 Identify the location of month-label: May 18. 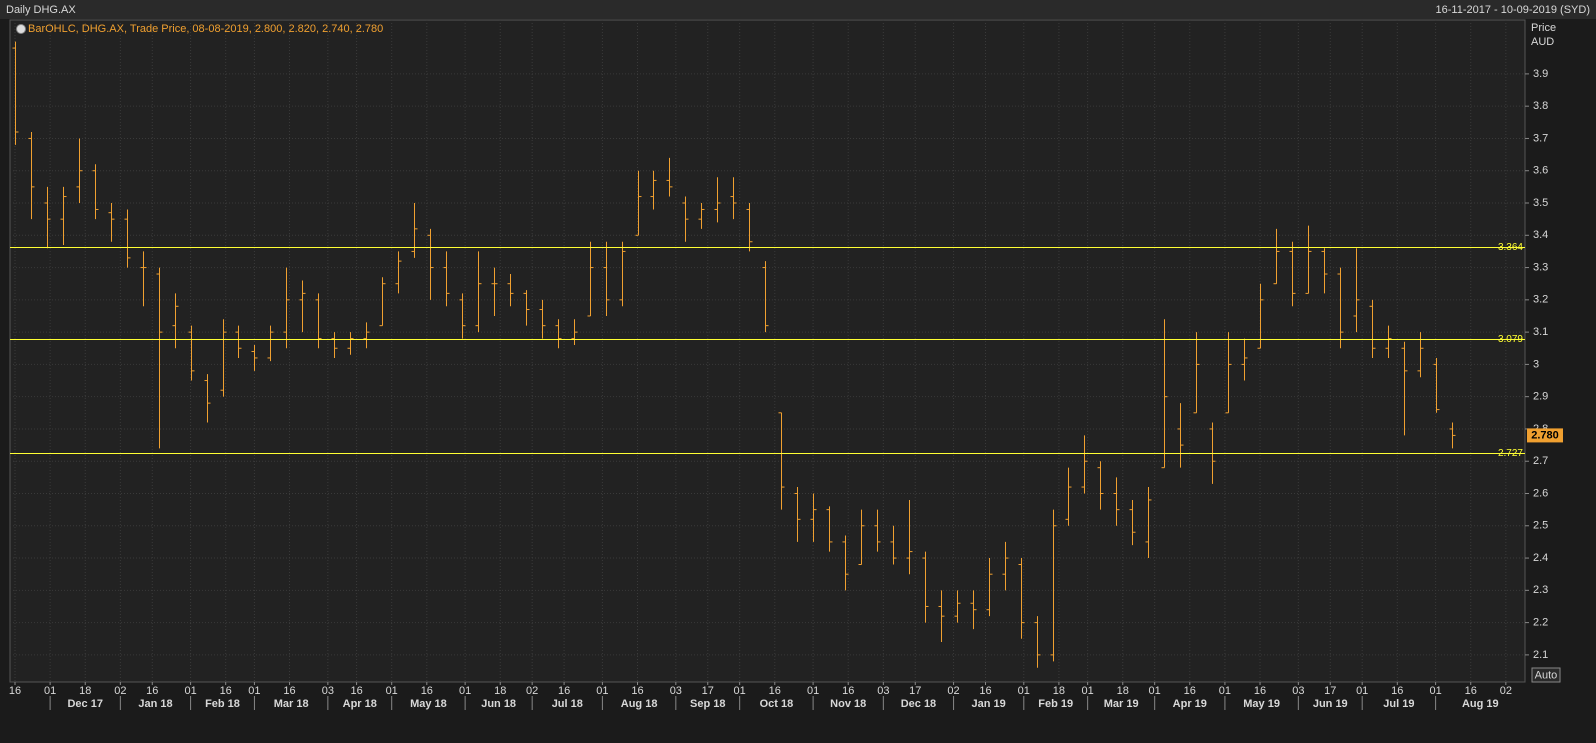
(428, 704).